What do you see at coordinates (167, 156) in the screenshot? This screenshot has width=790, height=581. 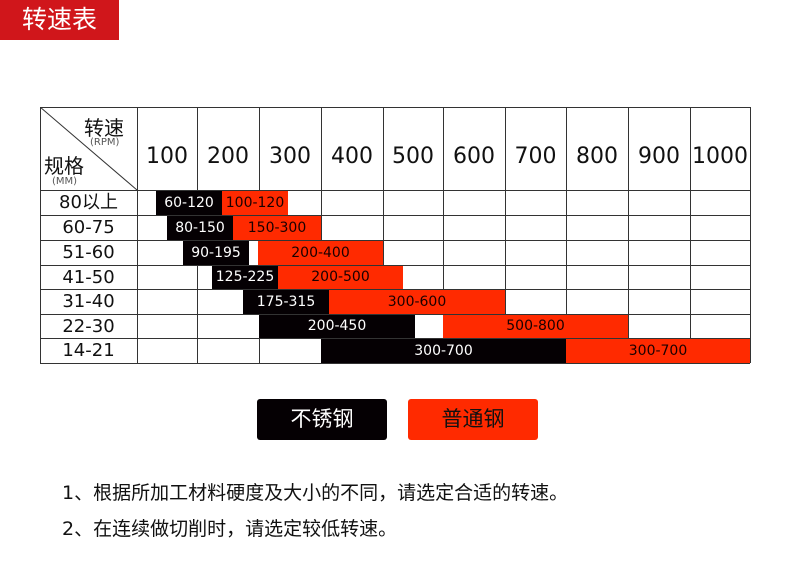 I see `column-header-speed: 100` at bounding box center [167, 156].